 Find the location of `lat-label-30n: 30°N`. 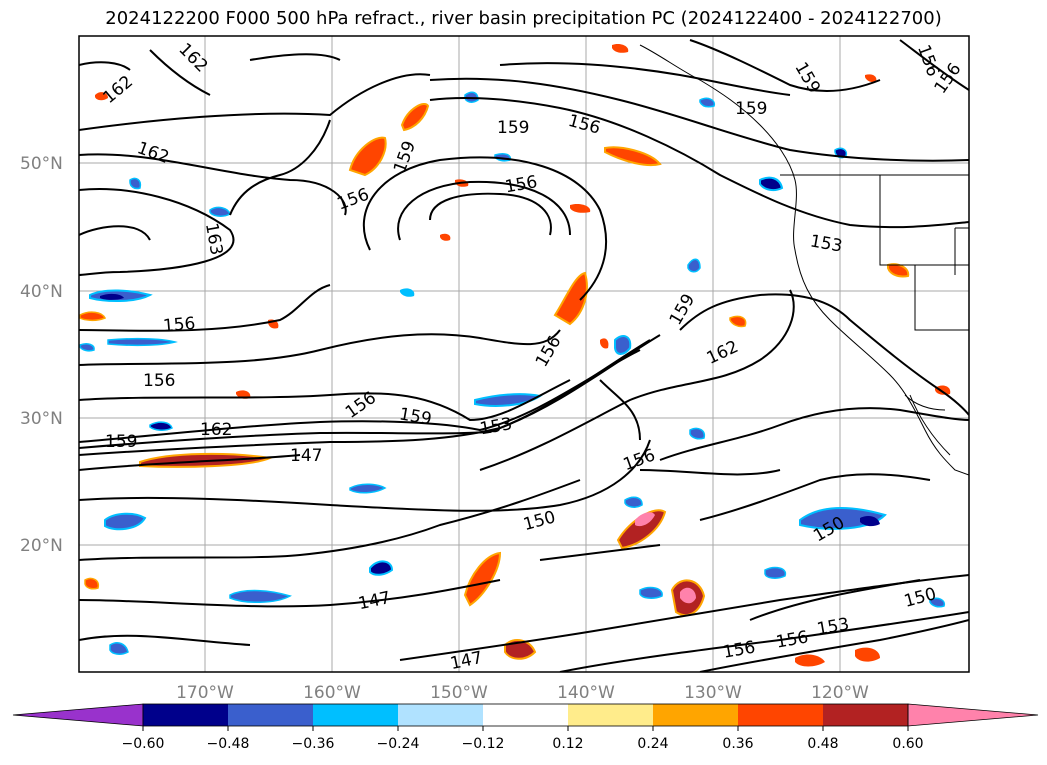

lat-label-30n: 30°N is located at coordinates (41, 419).